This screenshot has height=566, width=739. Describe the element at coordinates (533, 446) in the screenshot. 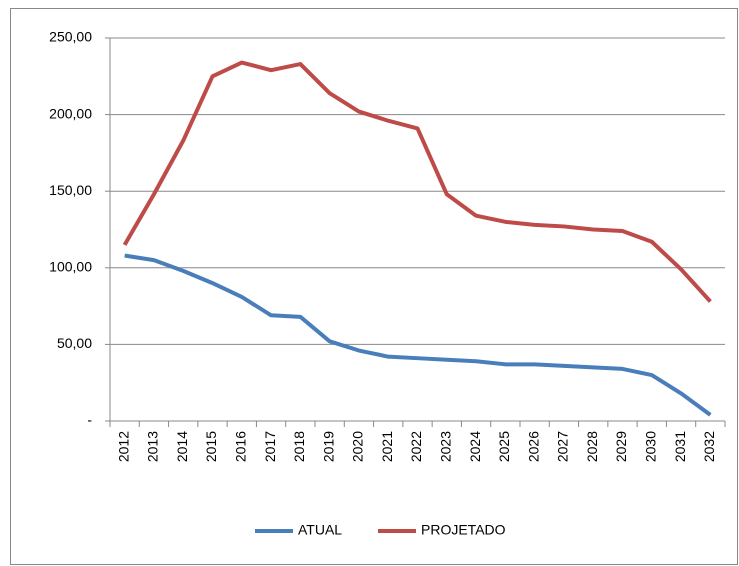

I see `x-tick-label: 2026` at that location.